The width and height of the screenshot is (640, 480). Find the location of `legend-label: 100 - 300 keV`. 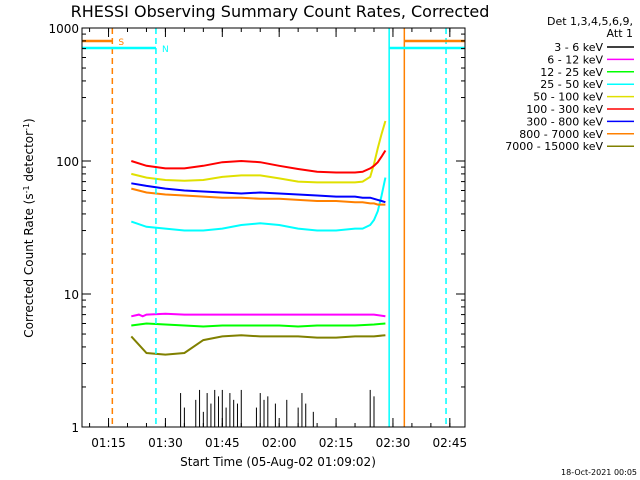

legend-label: 100 - 300 keV is located at coordinates (564, 109).